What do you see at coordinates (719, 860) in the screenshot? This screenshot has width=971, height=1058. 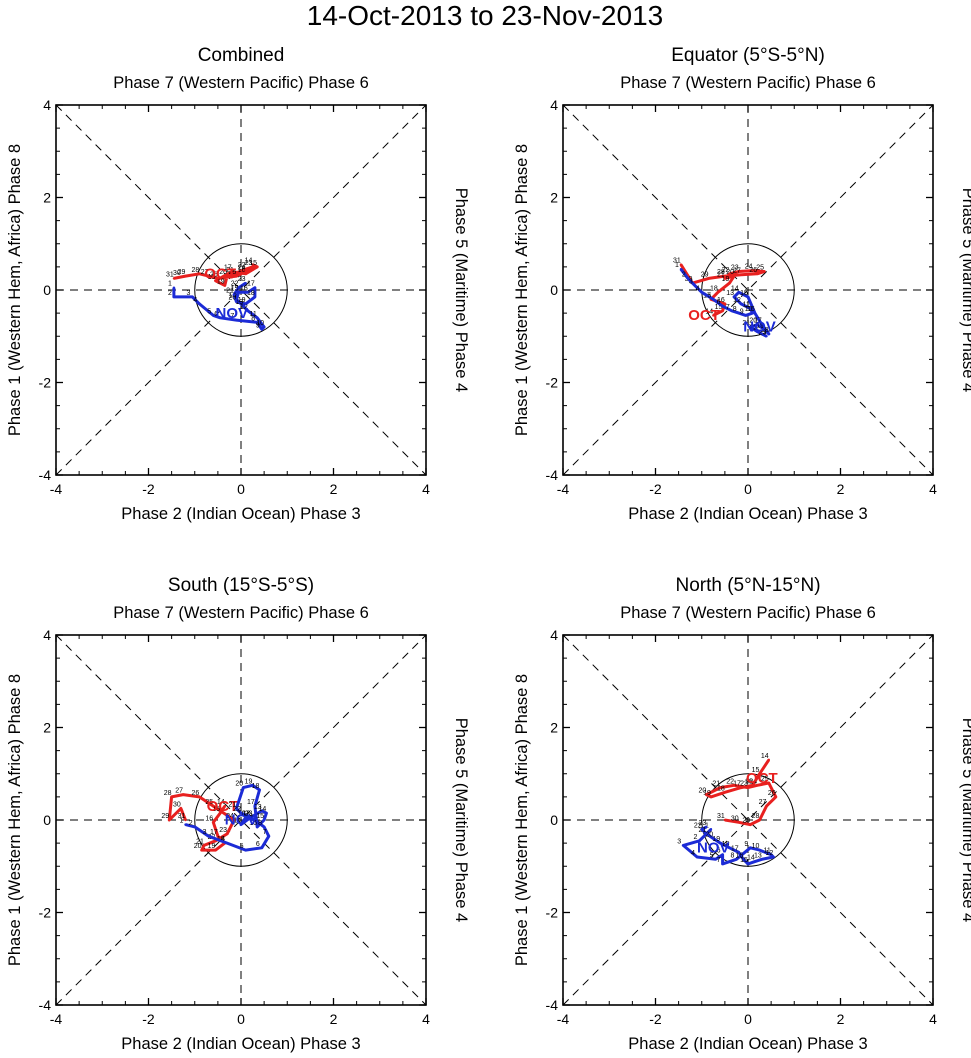 I see `nov-day-label: 7` at bounding box center [719, 860].